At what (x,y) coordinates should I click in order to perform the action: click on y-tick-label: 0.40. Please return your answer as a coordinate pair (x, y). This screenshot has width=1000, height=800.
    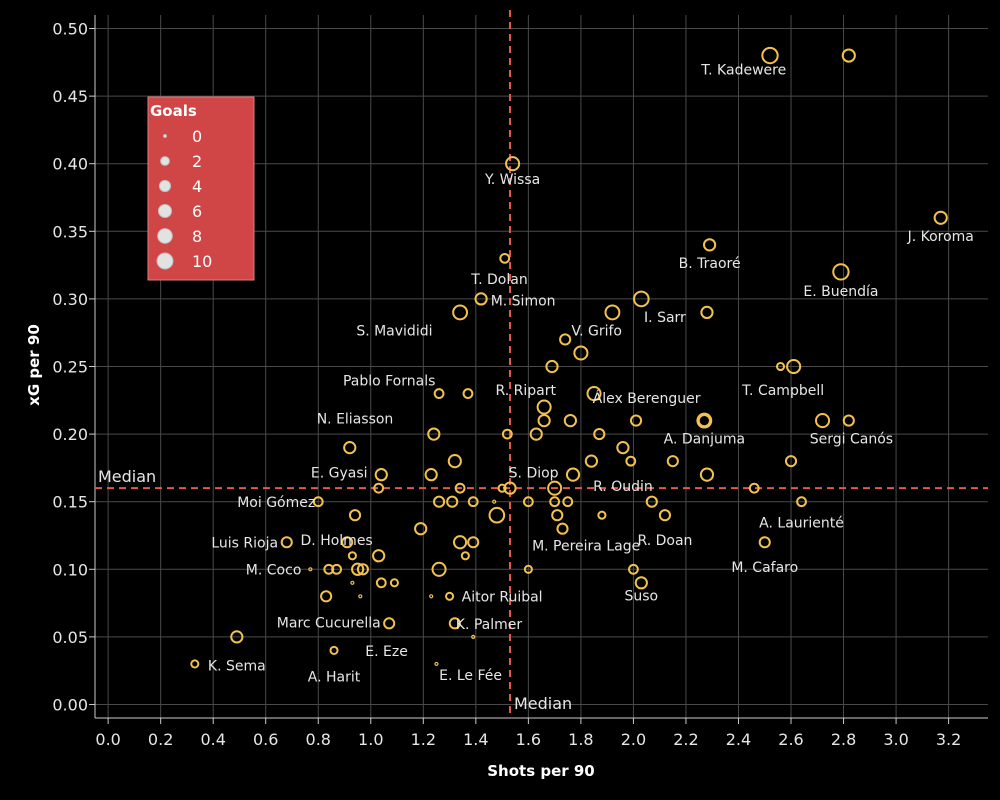
    Looking at the image, I should click on (70, 164).